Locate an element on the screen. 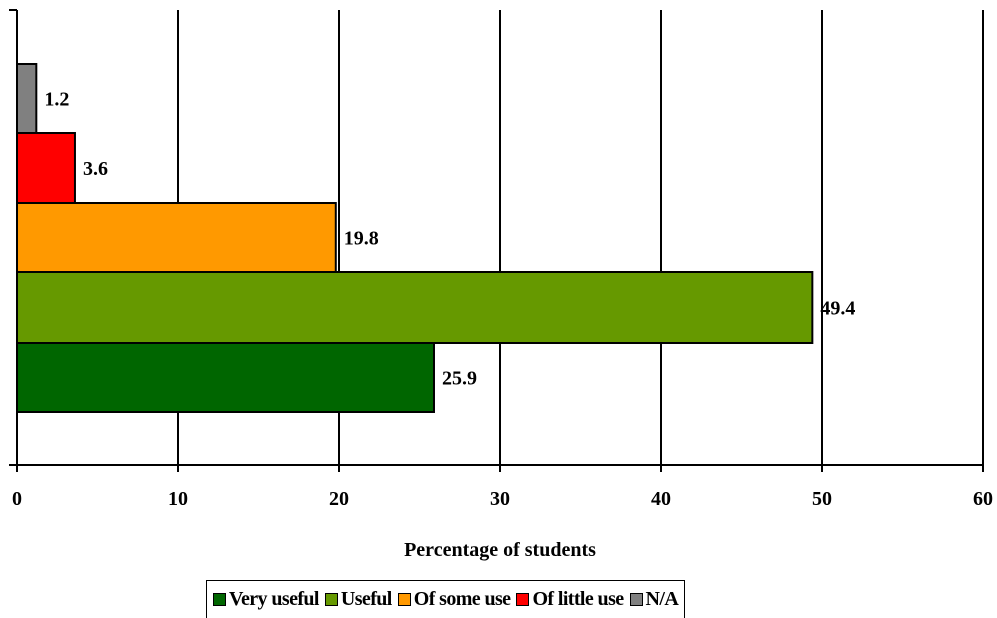 This screenshot has width=997, height=618. tick-labels: 0 10 20 30 40 50 60 is located at coordinates (502, 499).